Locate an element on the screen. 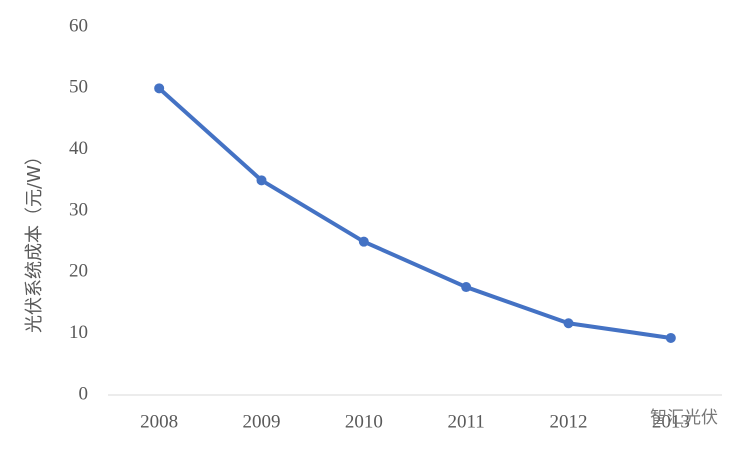 This screenshot has width=752, height=450. x-tick-label: 2011 is located at coordinates (466, 421).